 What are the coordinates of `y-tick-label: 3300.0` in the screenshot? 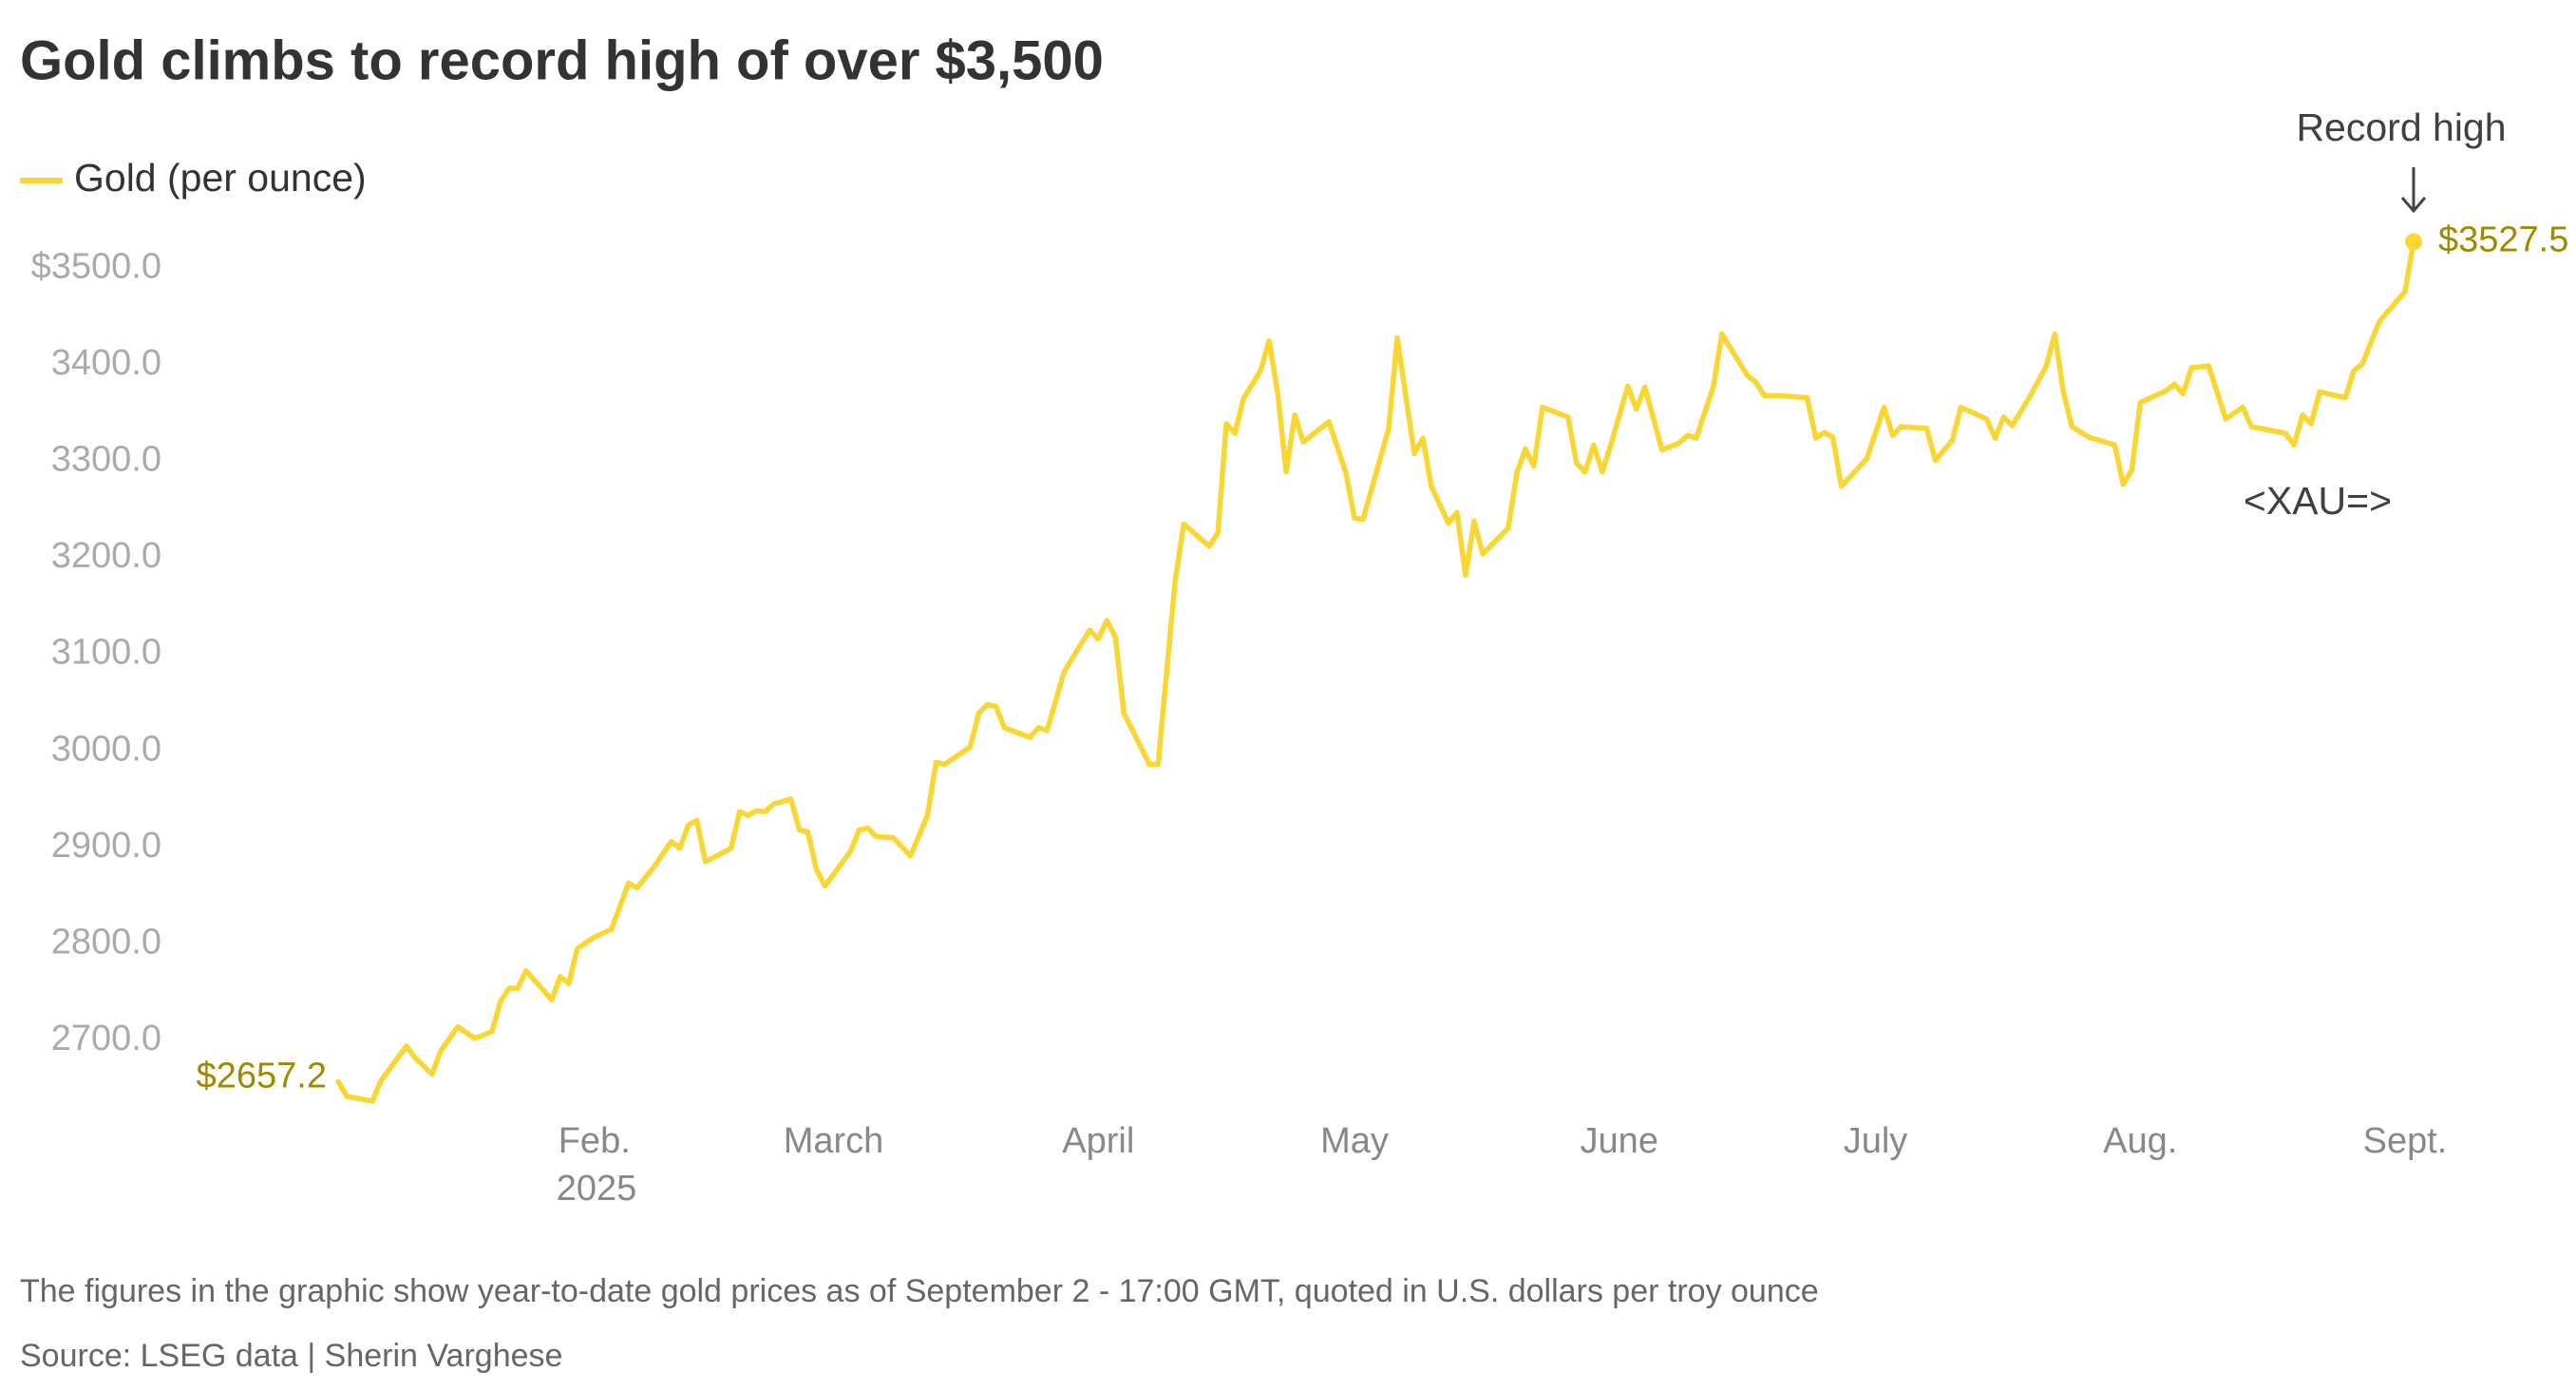 It's located at (106, 460).